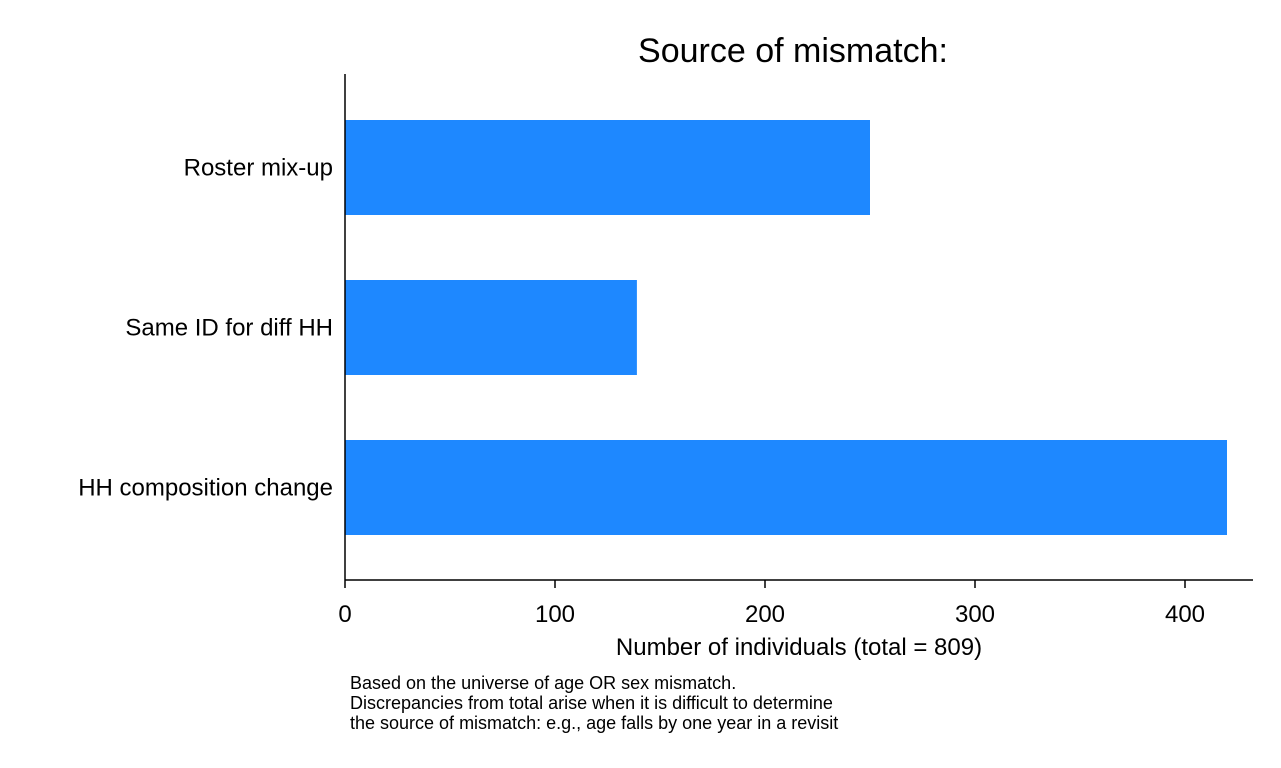  Describe the element at coordinates (765, 614) in the screenshot. I see `x-tick-label: 200` at that location.